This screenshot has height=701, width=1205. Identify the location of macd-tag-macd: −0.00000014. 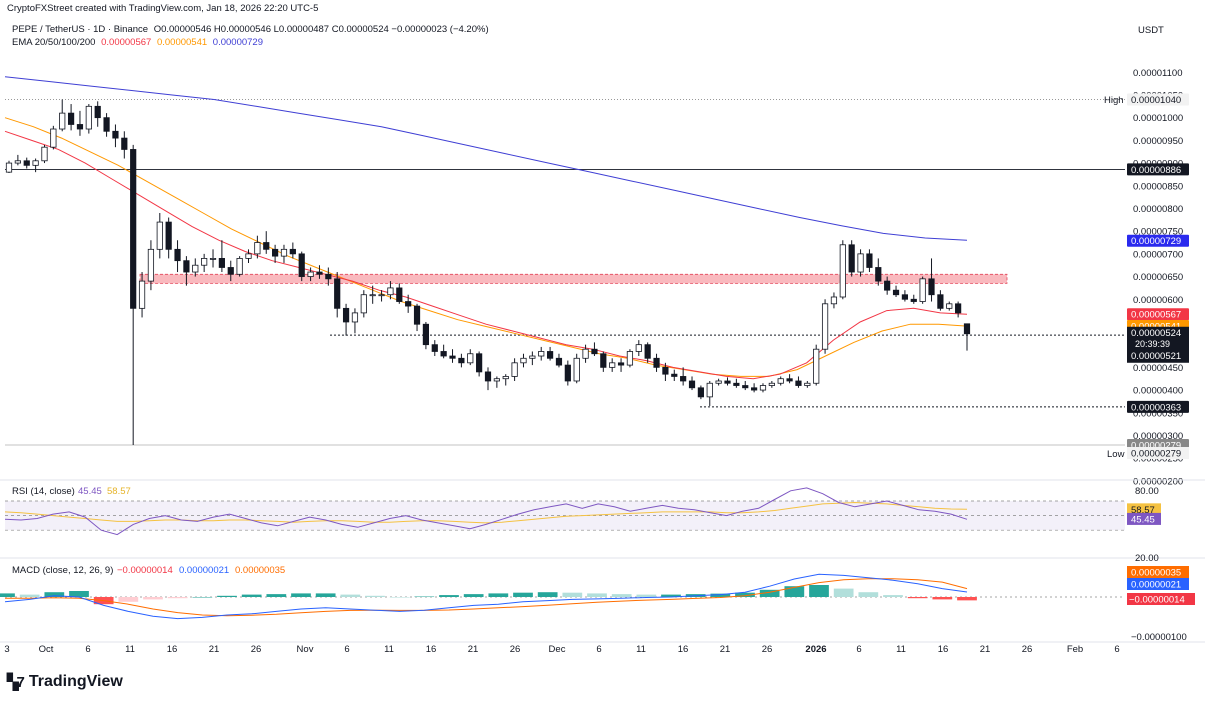
(1157, 600).